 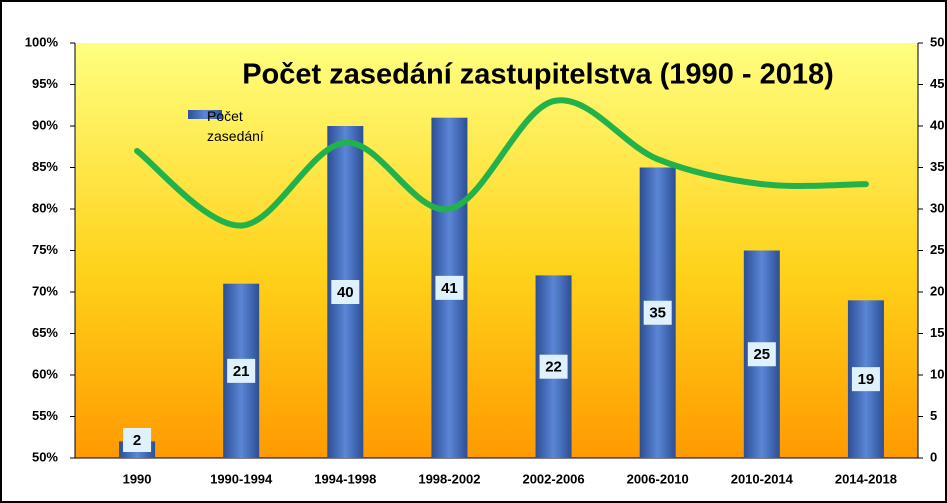 I want to click on y-tick-label: 65%, so click(x=45, y=332).